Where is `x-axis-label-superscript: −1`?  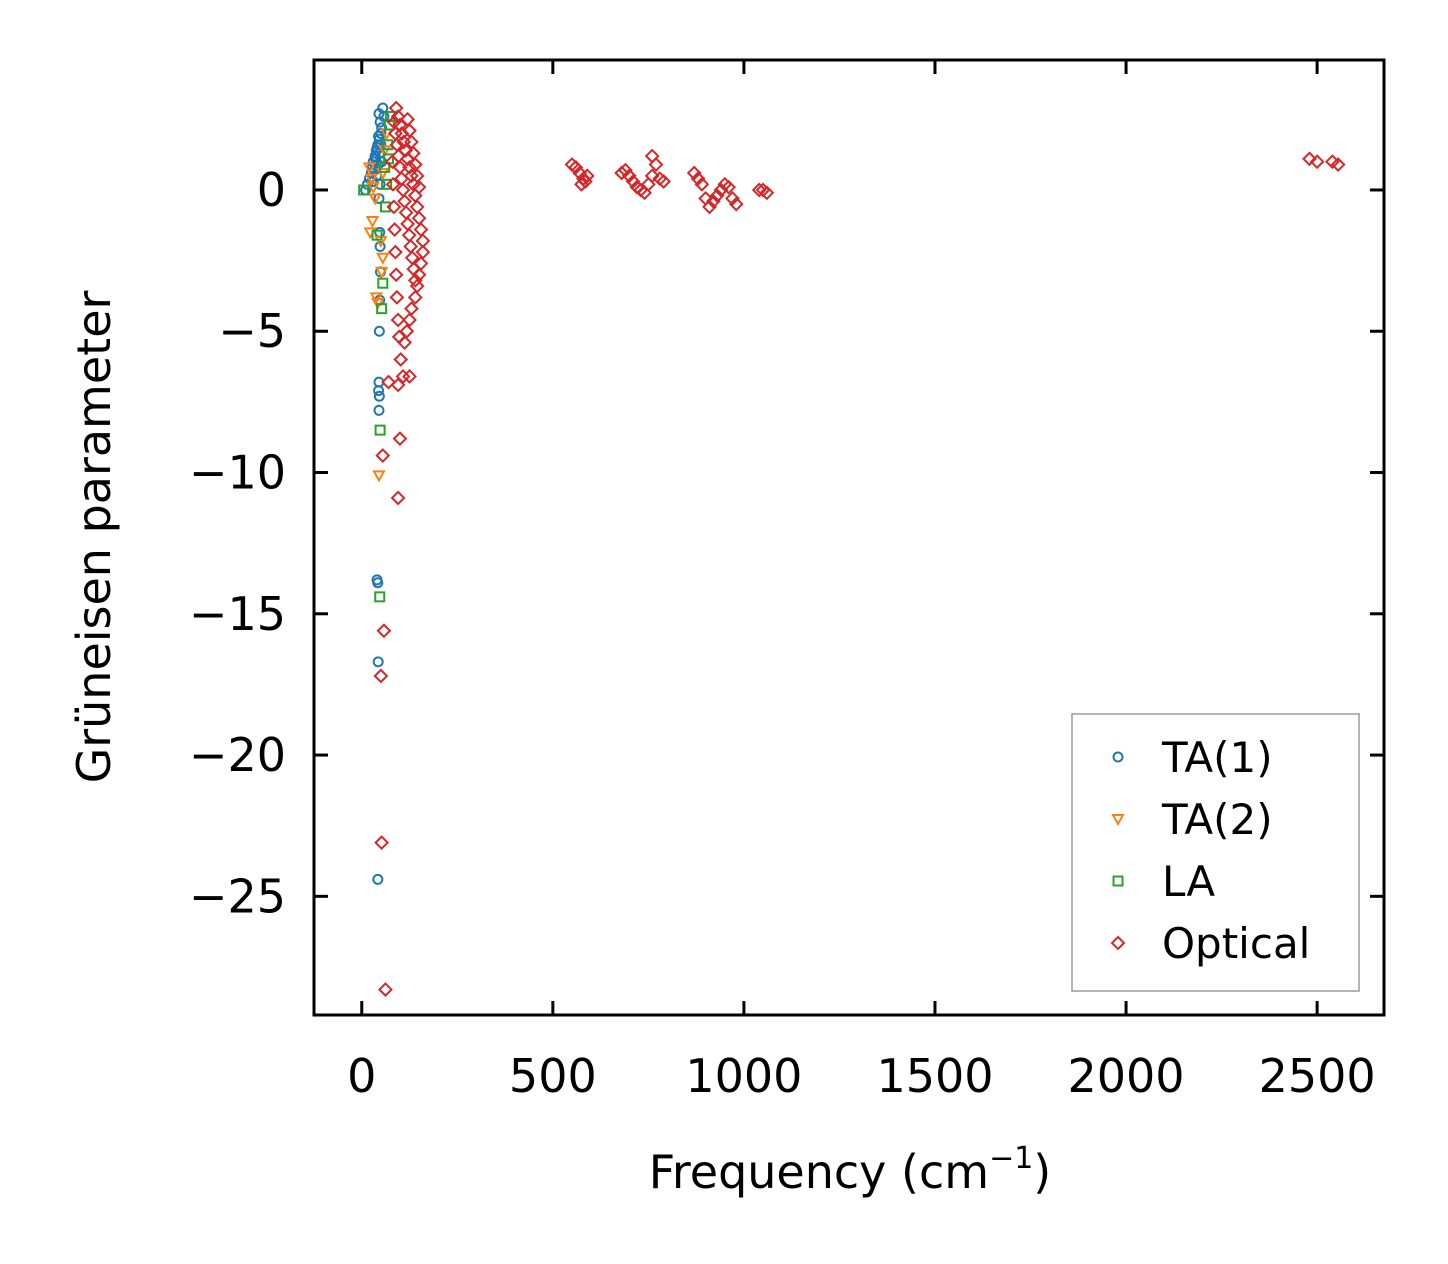
x-axis-label-superscript: −1 is located at coordinates (1011, 1158).